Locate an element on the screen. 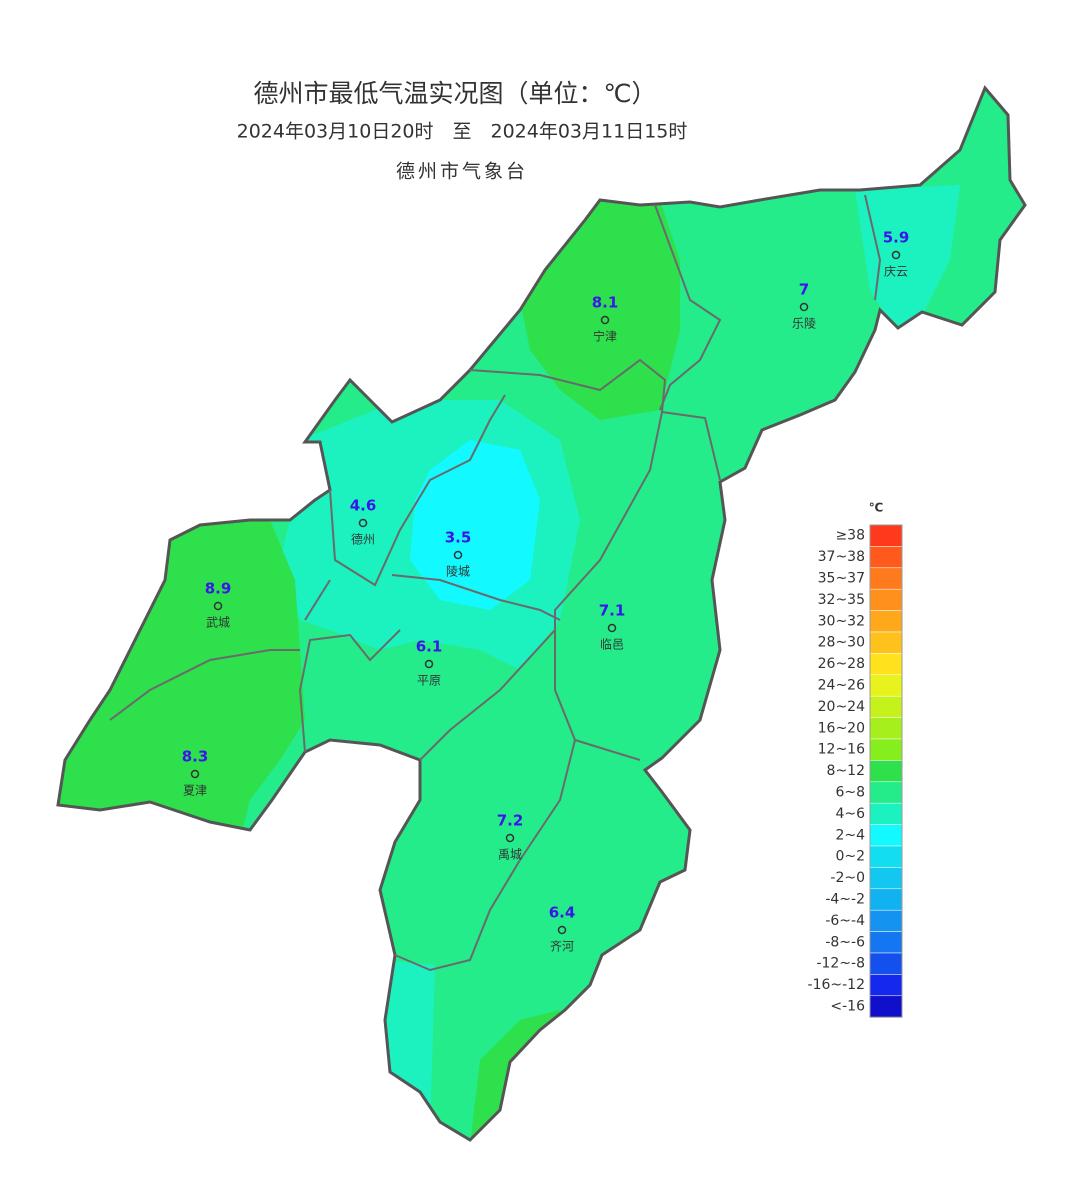  station-name: 禹城 is located at coordinates (510, 855).